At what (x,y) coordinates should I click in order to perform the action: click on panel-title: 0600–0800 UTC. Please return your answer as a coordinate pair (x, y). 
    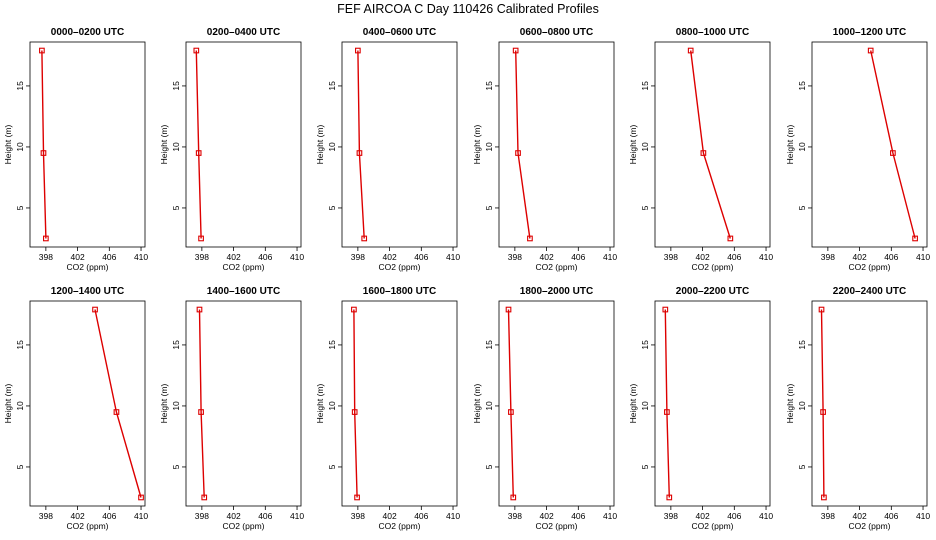
    Looking at the image, I should click on (556, 32).